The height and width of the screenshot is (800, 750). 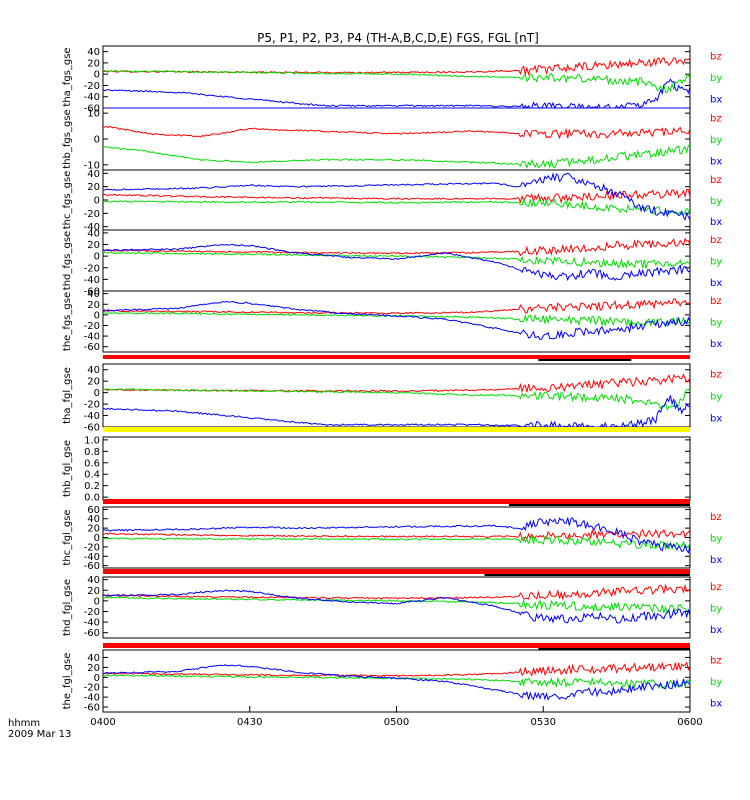 What do you see at coordinates (396, 722) in the screenshot?
I see `x-tick-label: 0500` at bounding box center [396, 722].